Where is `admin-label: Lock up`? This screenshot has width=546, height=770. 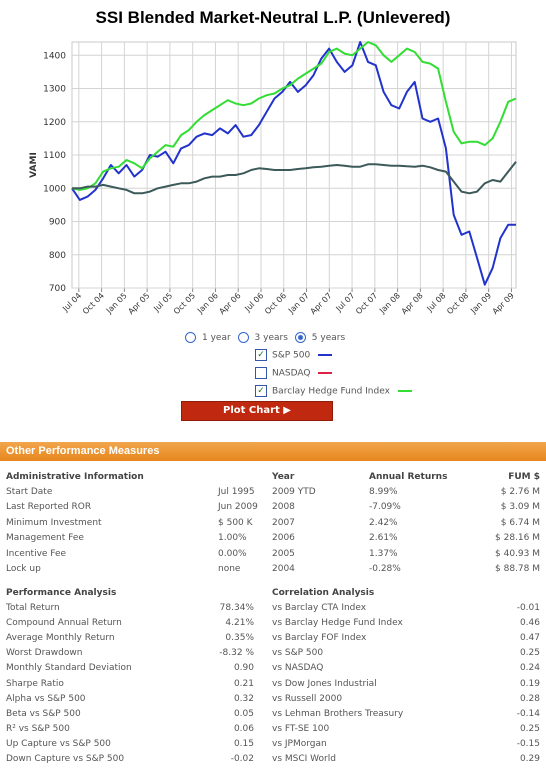
admin-label: Lock up is located at coordinates (23, 569).